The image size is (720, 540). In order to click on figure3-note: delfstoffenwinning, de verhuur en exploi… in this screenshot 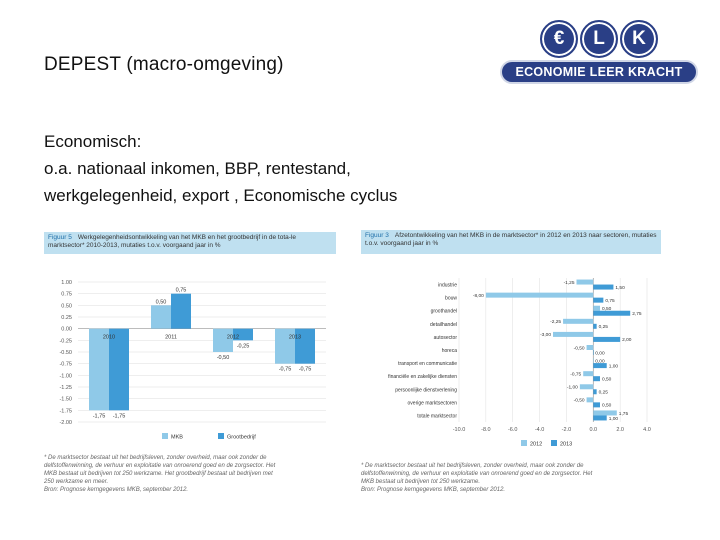, I will do `click(477, 474)`.